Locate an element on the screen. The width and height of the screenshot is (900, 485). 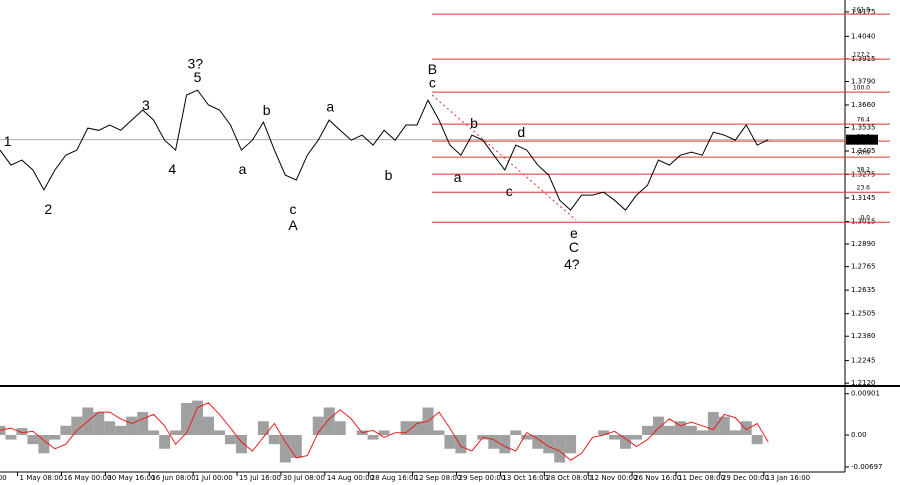
x-tick-label: 26 Nov 16:00 is located at coordinates (657, 478).